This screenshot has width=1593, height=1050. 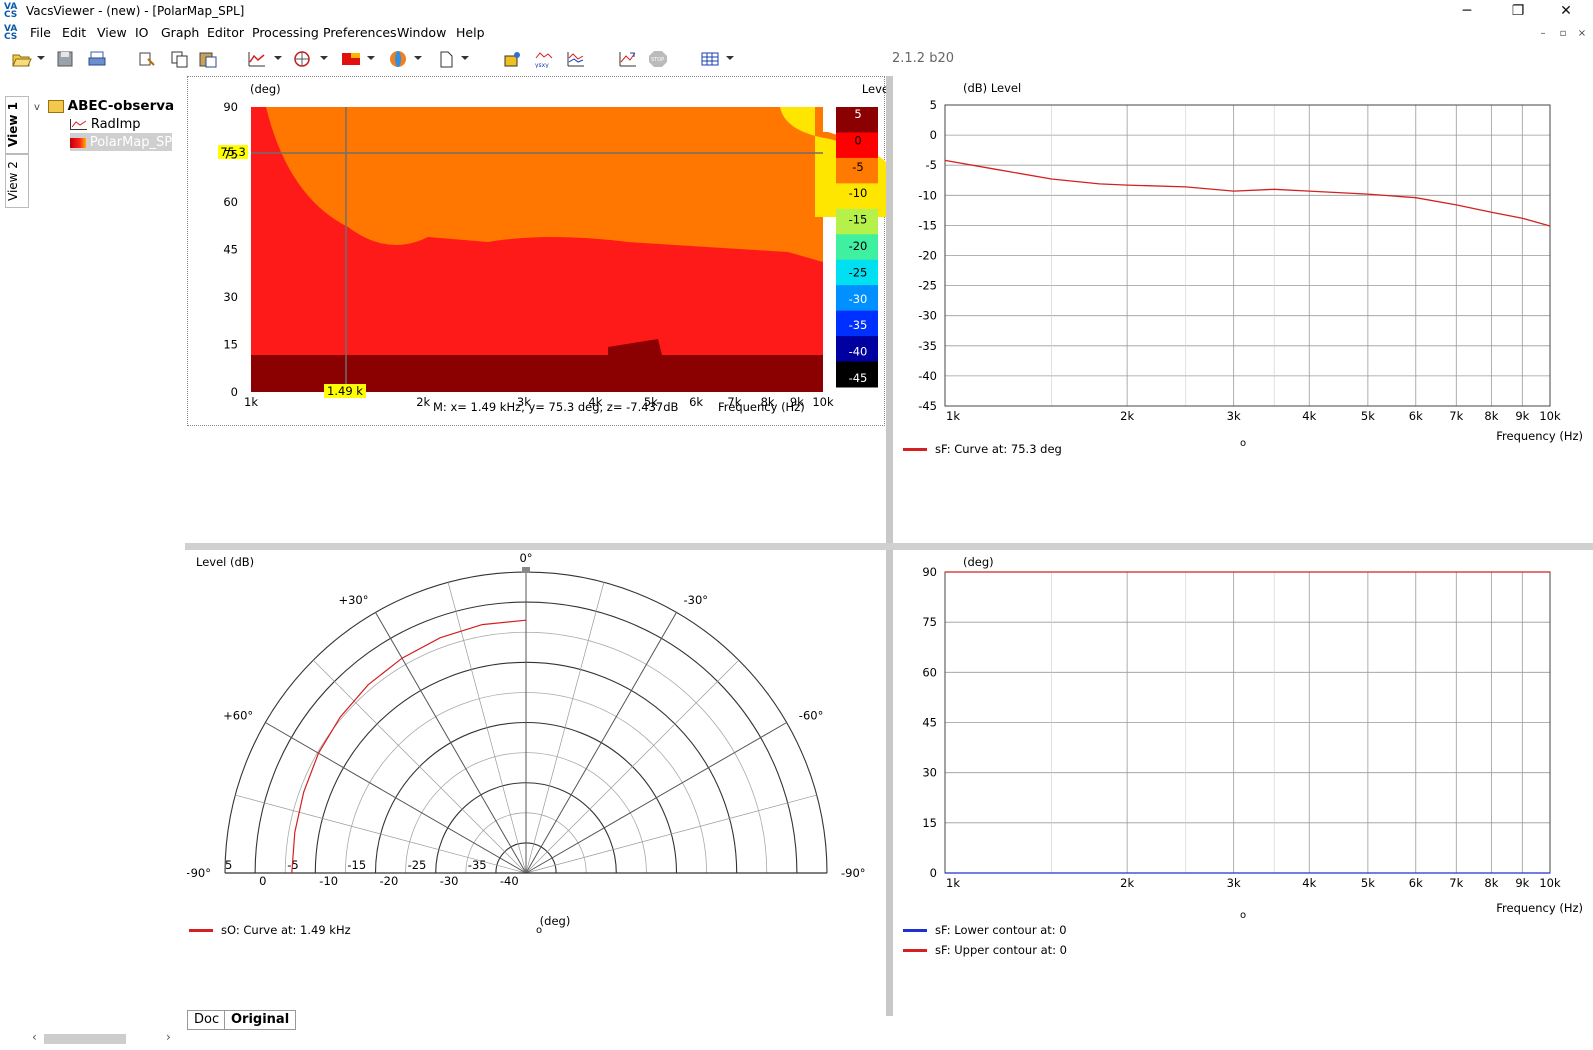 What do you see at coordinates (351, 59) in the screenshot?
I see `colormap-icon` at bounding box center [351, 59].